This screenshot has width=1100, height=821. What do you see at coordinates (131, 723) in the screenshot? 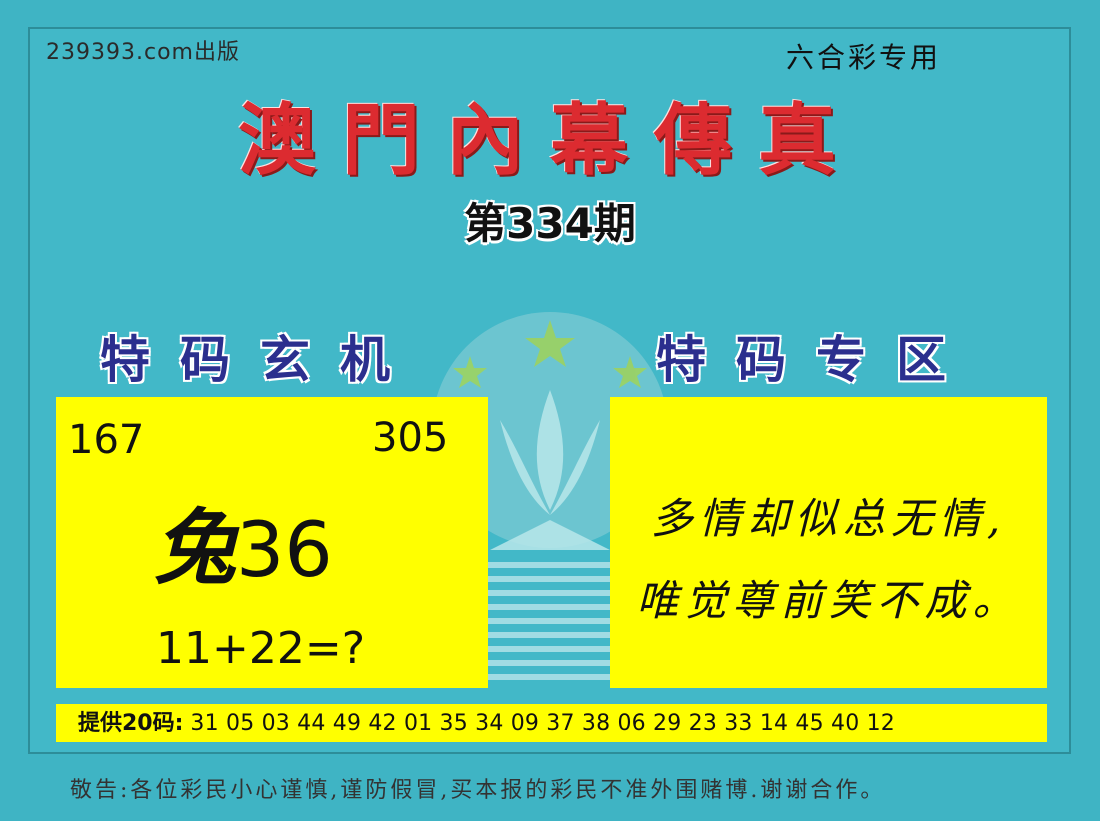
I see `code-label: 提供20码:` at bounding box center [131, 723].